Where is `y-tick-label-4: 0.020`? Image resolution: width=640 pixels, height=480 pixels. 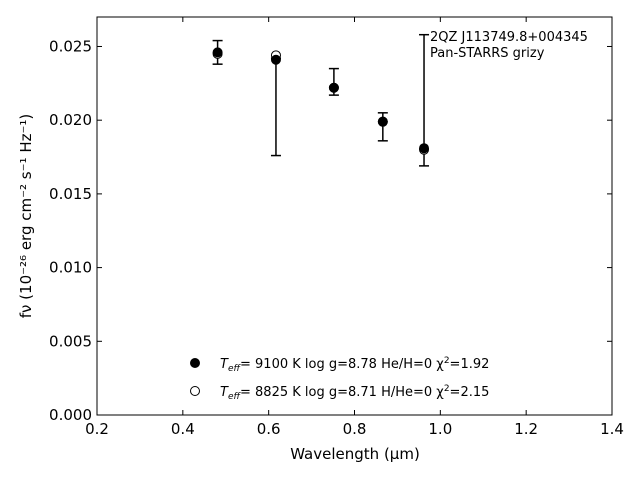 y-tick-label-4: 0.020 is located at coordinates (70, 120).